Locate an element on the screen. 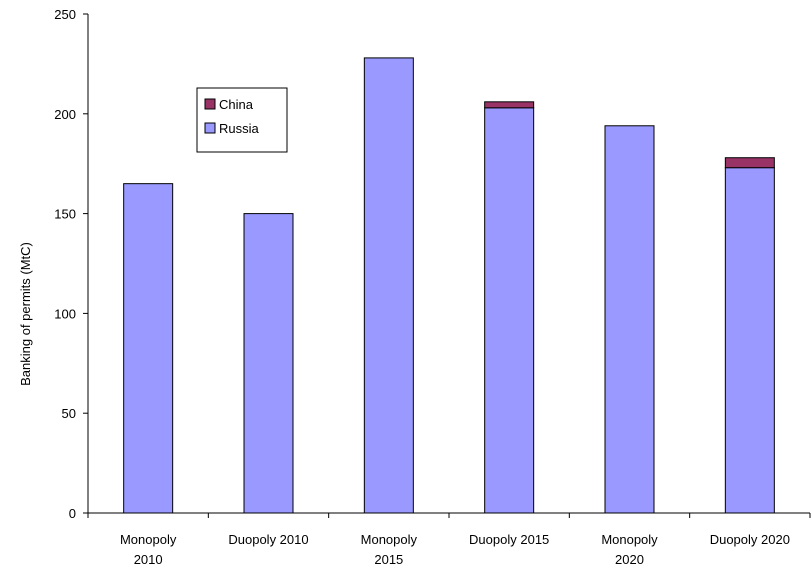 Image resolution: width=812 pixels, height=576 pixels. legend-swatch-china is located at coordinates (210, 104).